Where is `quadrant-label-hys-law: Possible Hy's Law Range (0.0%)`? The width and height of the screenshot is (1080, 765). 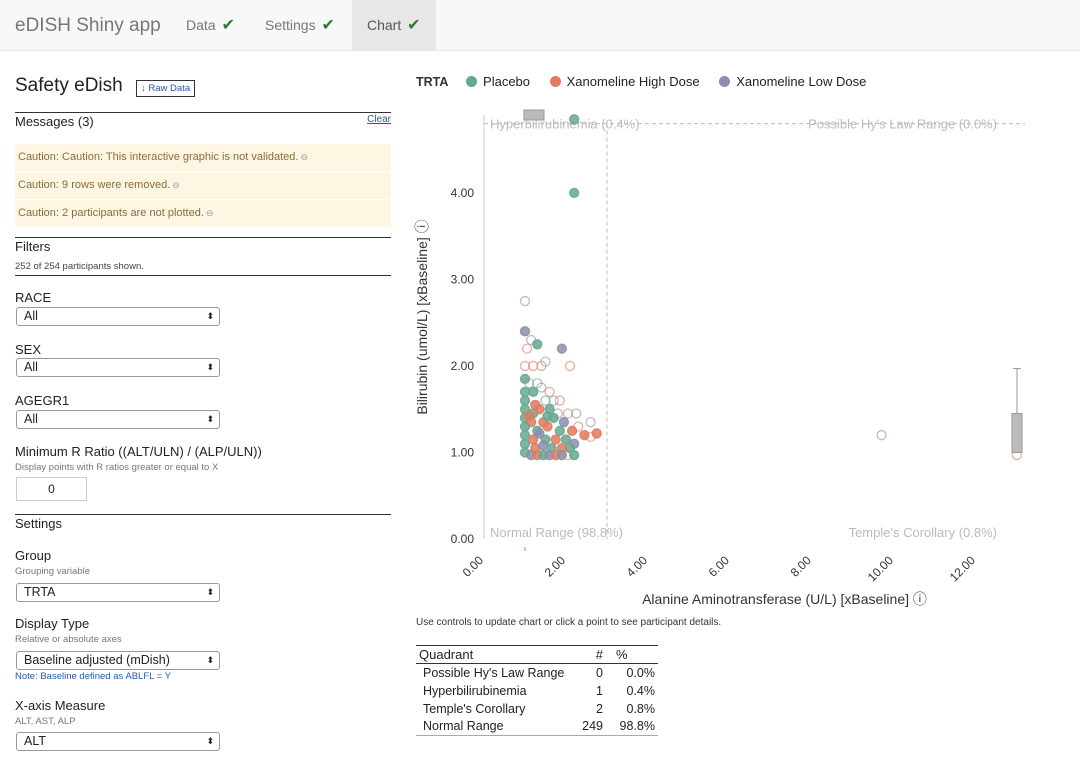
quadrant-label-hys-law: Possible Hy's Law Range (0.0%) is located at coordinates (902, 124).